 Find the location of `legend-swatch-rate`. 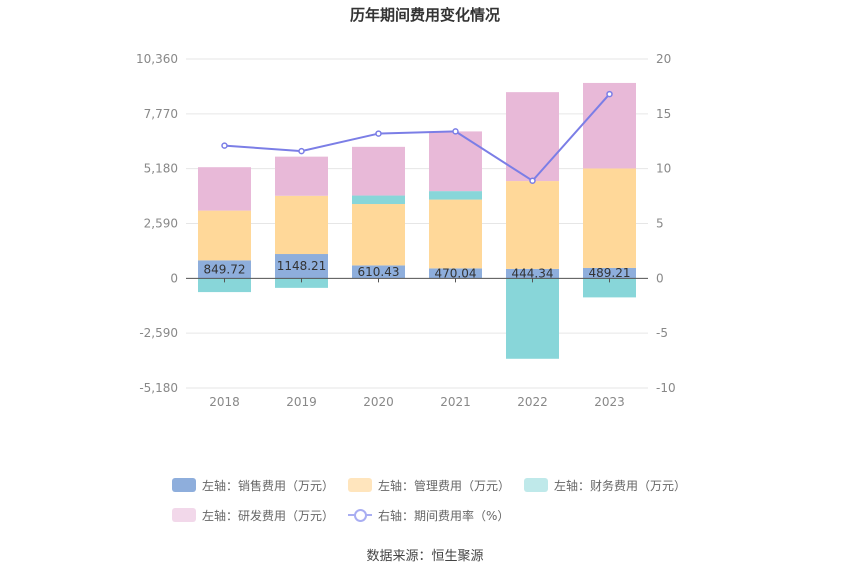

legend-swatch-rate is located at coordinates (360, 515).